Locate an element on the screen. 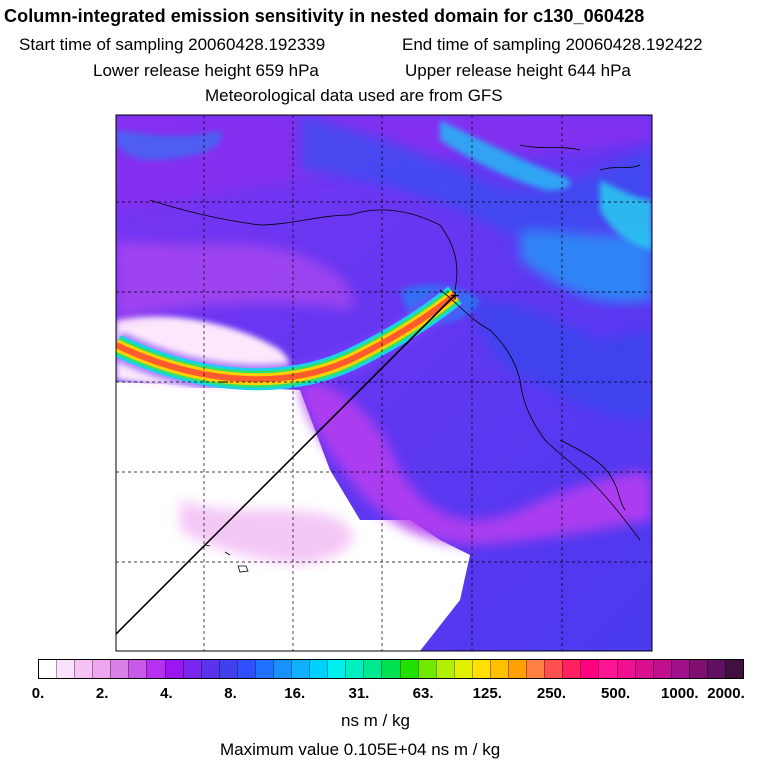  colorbar-tick-label: 500. is located at coordinates (616, 693).